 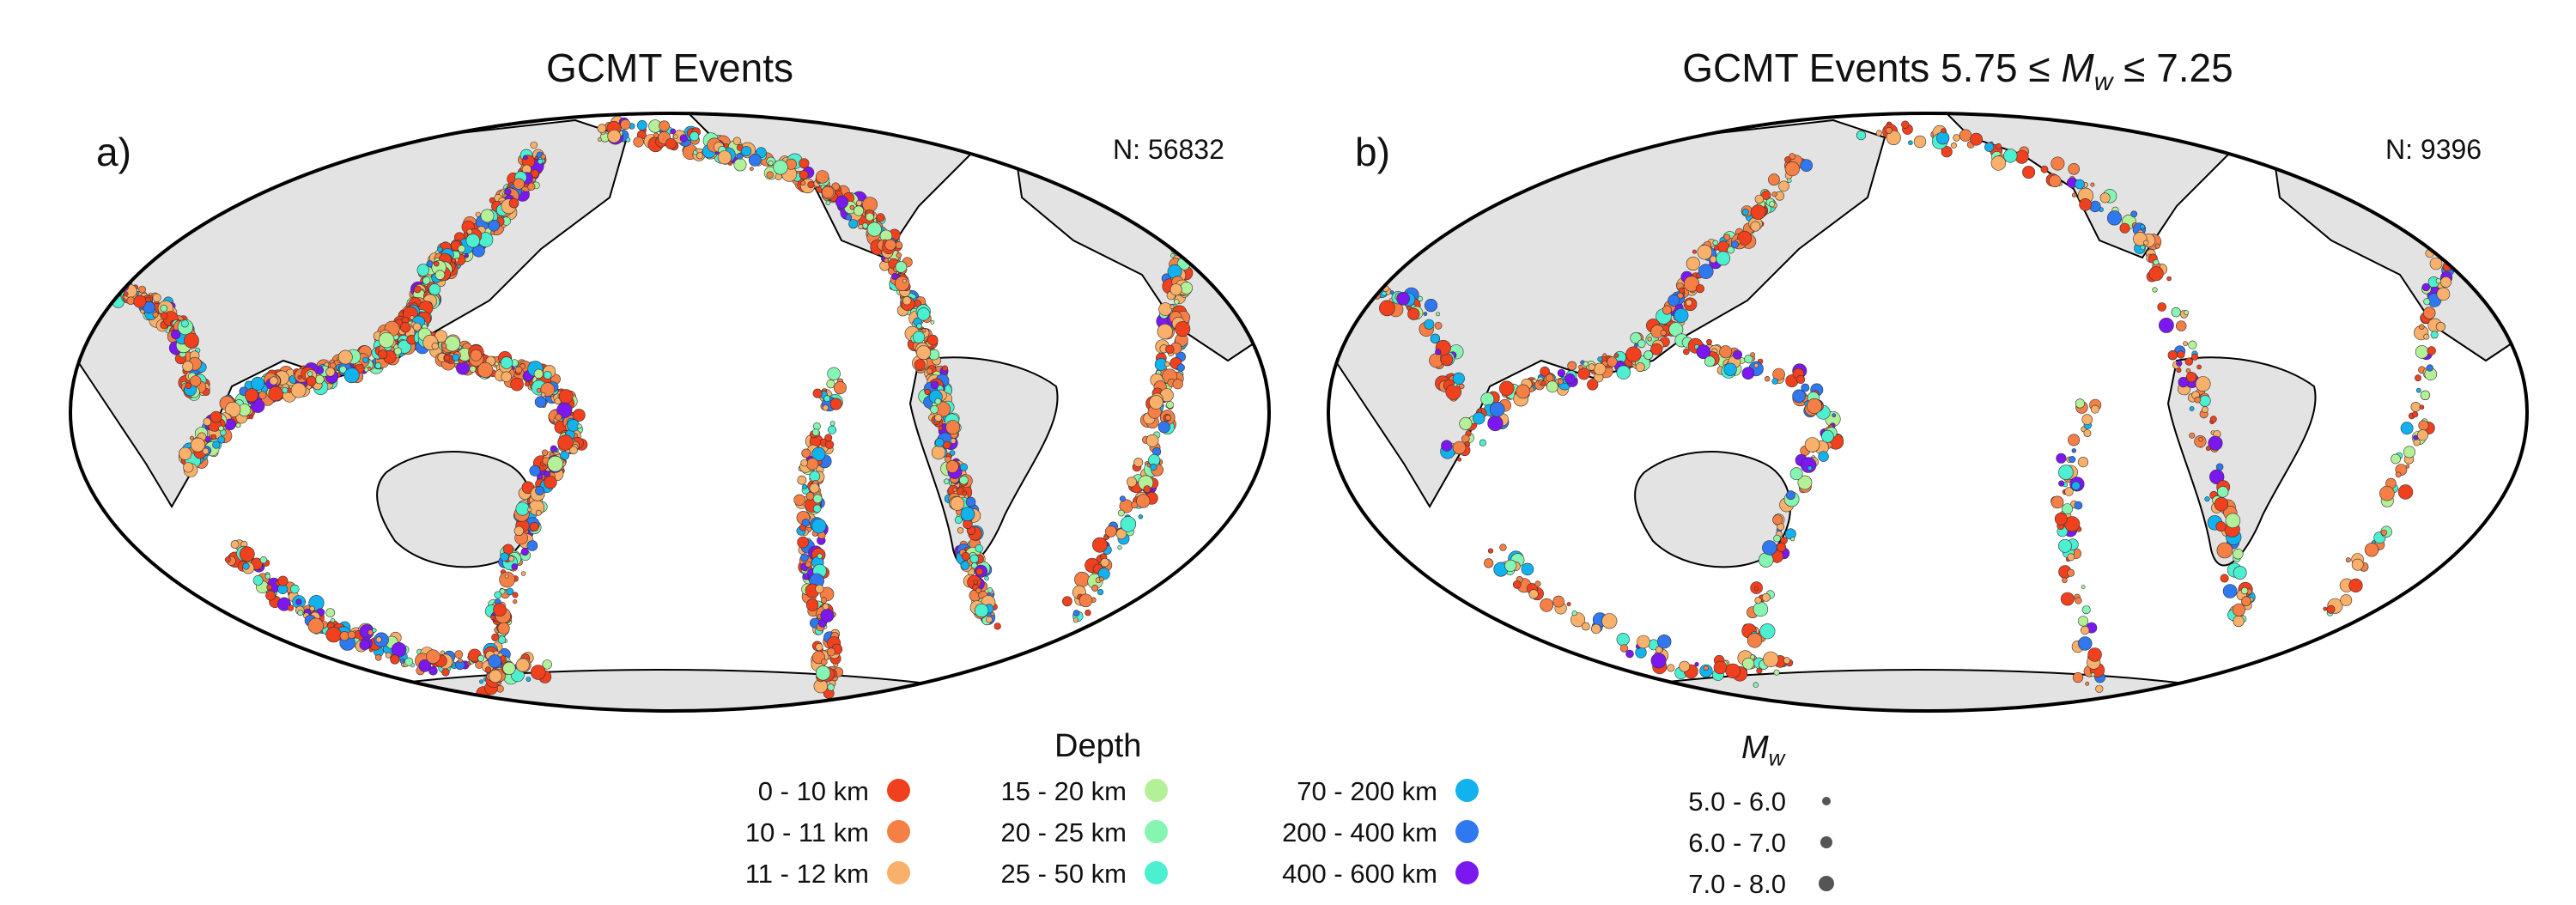 What do you see at coordinates (1763, 750) in the screenshot?
I see `mw-legend-title: Mw` at bounding box center [1763, 750].